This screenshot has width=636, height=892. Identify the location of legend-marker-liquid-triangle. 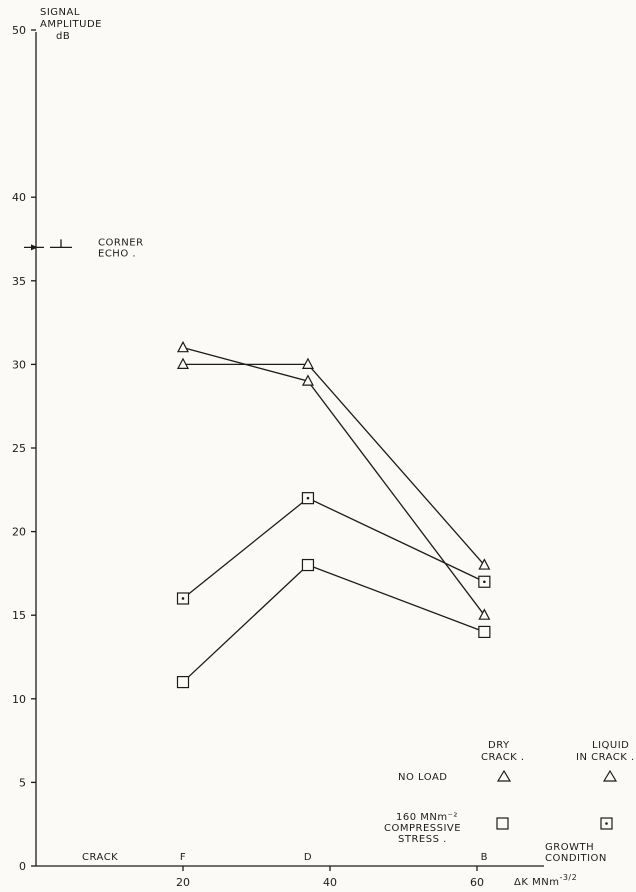
(610, 775).